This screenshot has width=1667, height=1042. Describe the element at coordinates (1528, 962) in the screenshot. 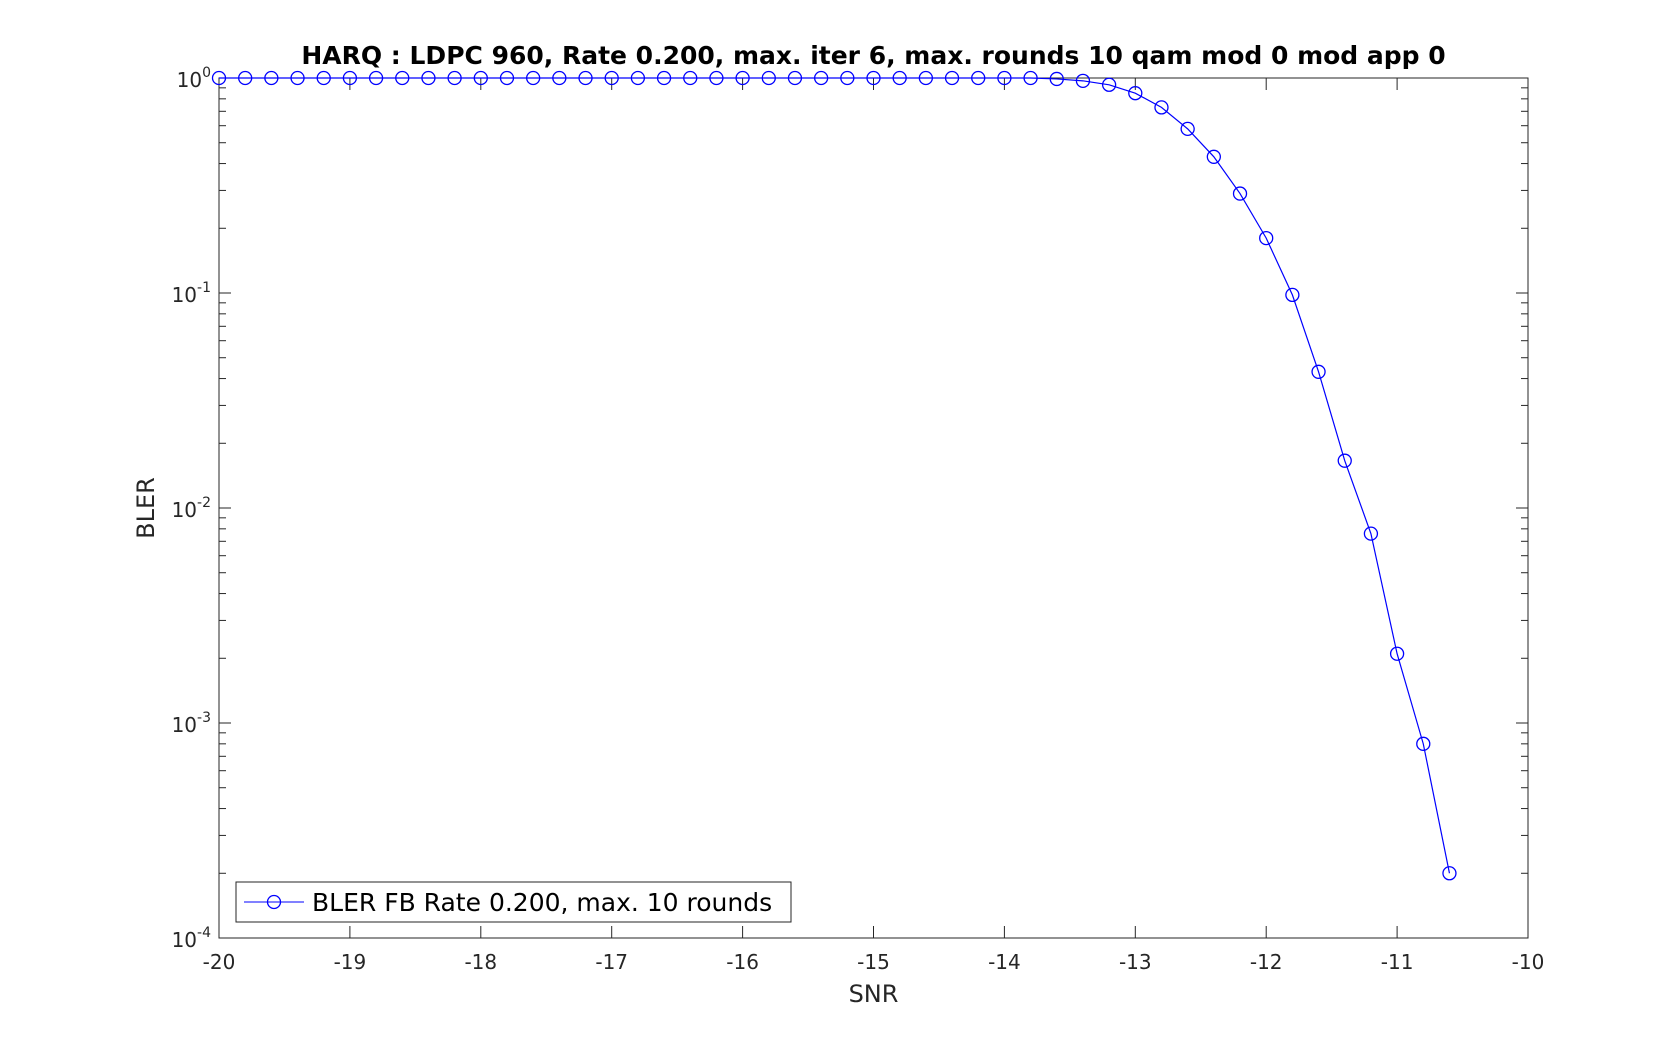

I see `x-tick-label: -10` at that location.